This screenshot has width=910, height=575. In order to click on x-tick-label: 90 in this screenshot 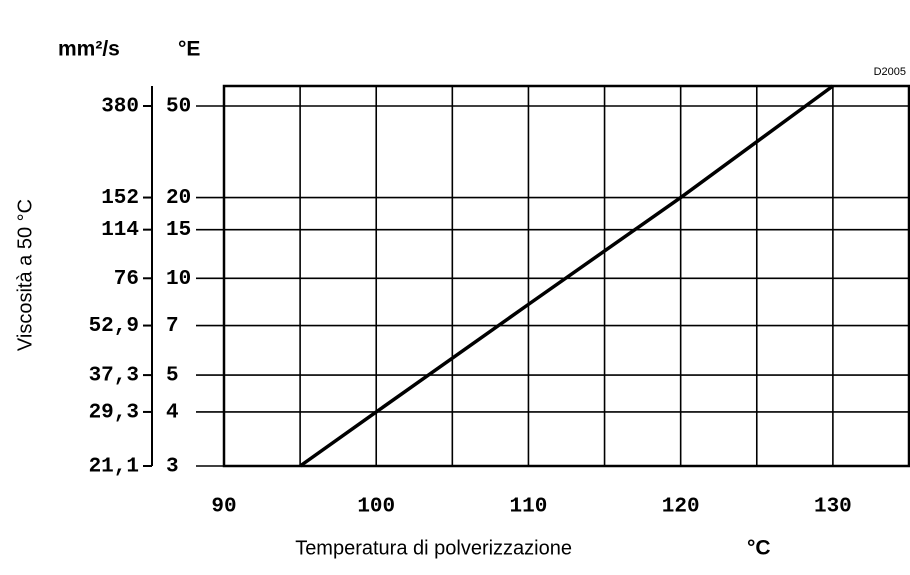, I will do `click(223, 507)`.